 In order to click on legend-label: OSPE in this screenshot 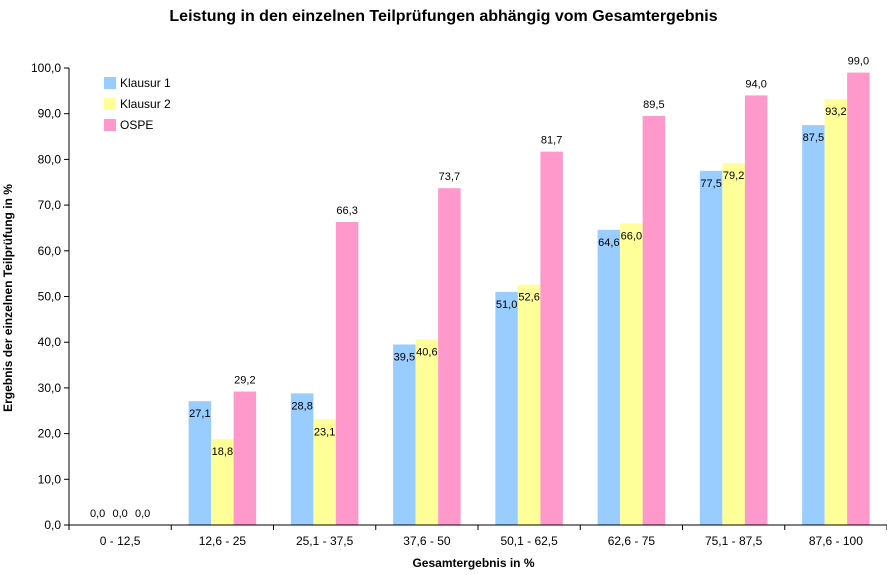, I will do `click(137, 124)`.